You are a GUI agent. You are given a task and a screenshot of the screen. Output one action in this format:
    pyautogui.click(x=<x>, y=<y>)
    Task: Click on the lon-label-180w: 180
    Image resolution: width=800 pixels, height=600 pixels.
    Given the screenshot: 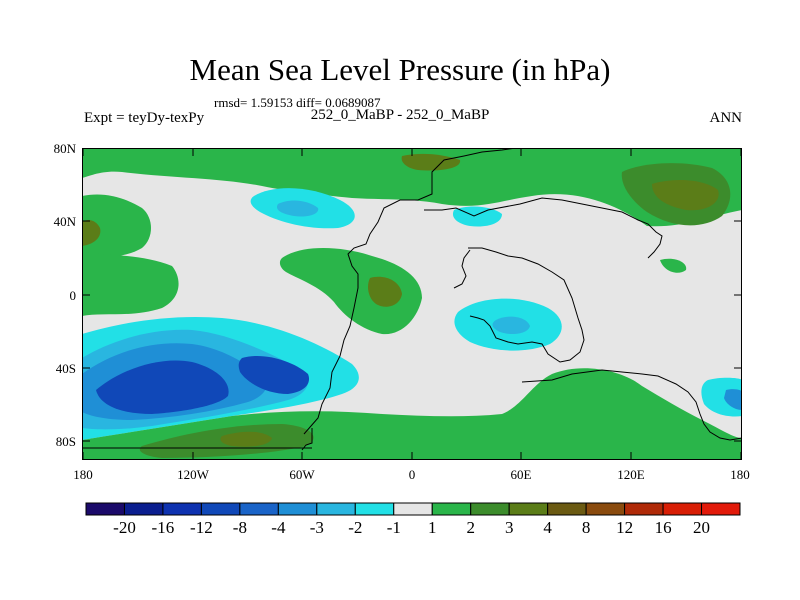 What is the action you would take?
    pyautogui.click(x=83, y=474)
    